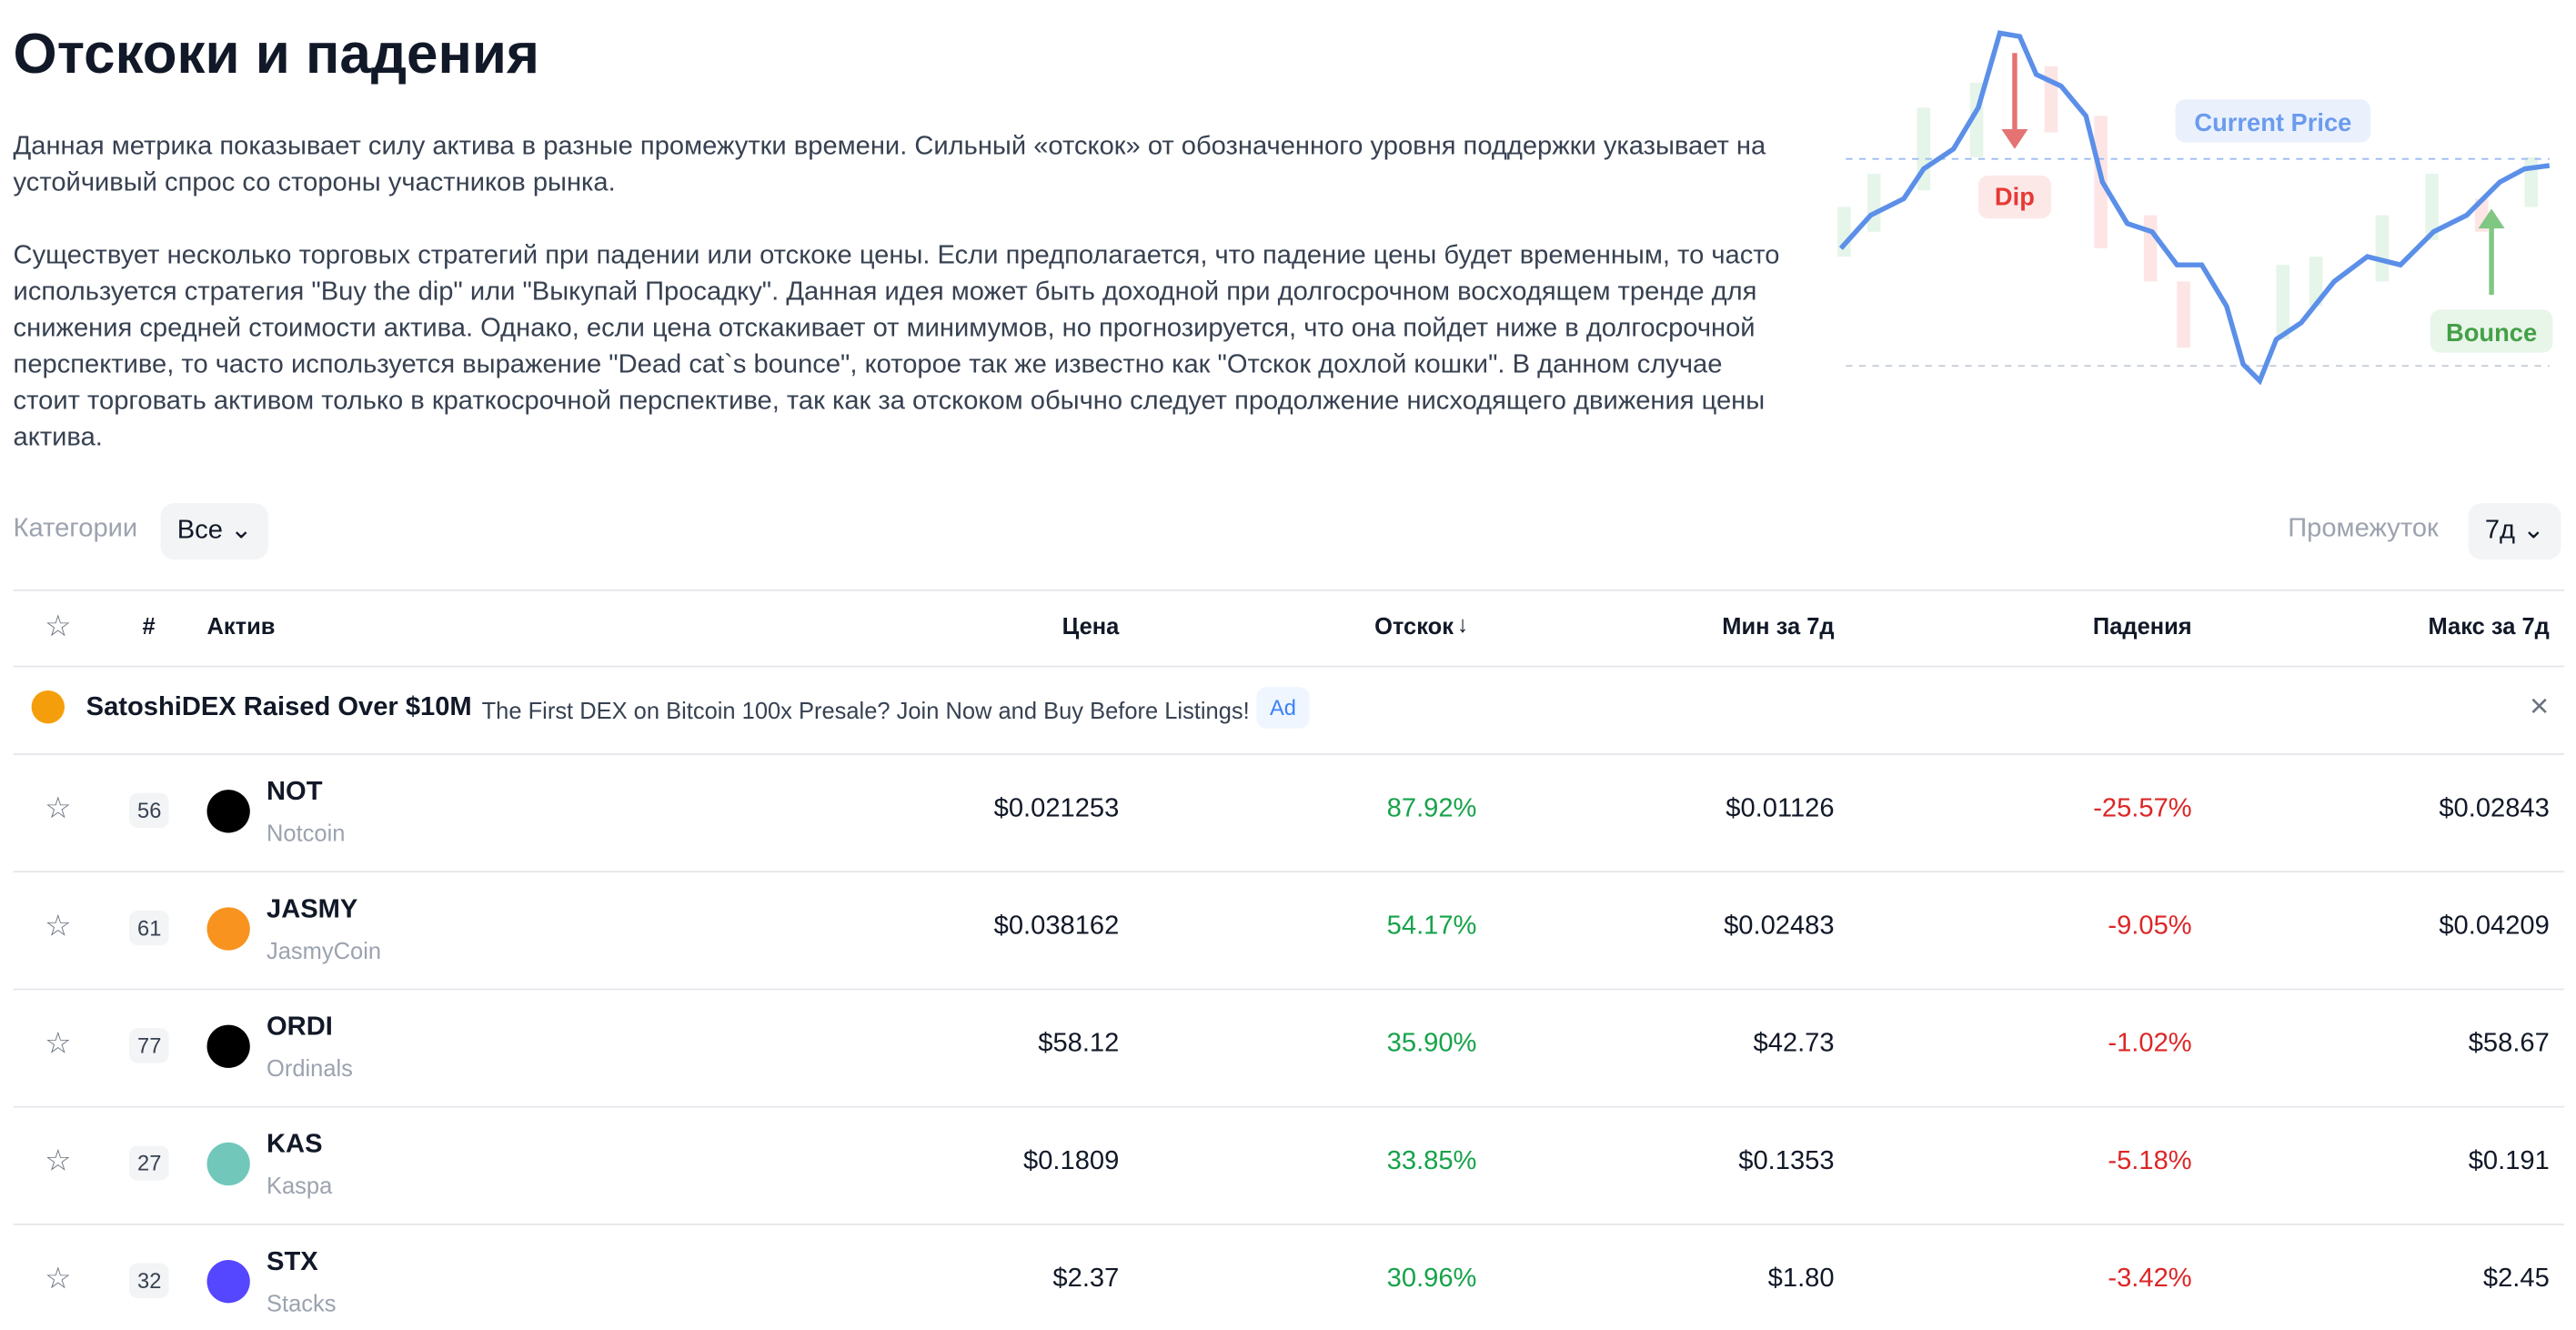 This screenshot has width=2576, height=1330. What do you see at coordinates (2142, 808) in the screenshot?
I see `drop: -25.57%` at bounding box center [2142, 808].